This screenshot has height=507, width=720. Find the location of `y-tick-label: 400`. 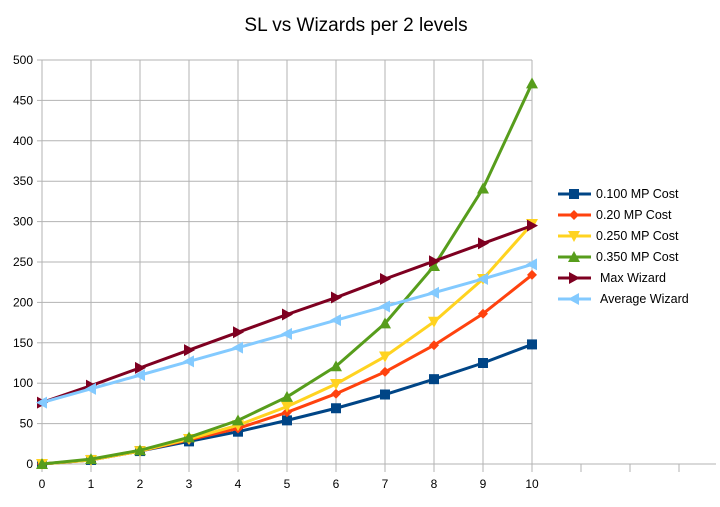

y-tick-label: 400 is located at coordinates (23, 141).